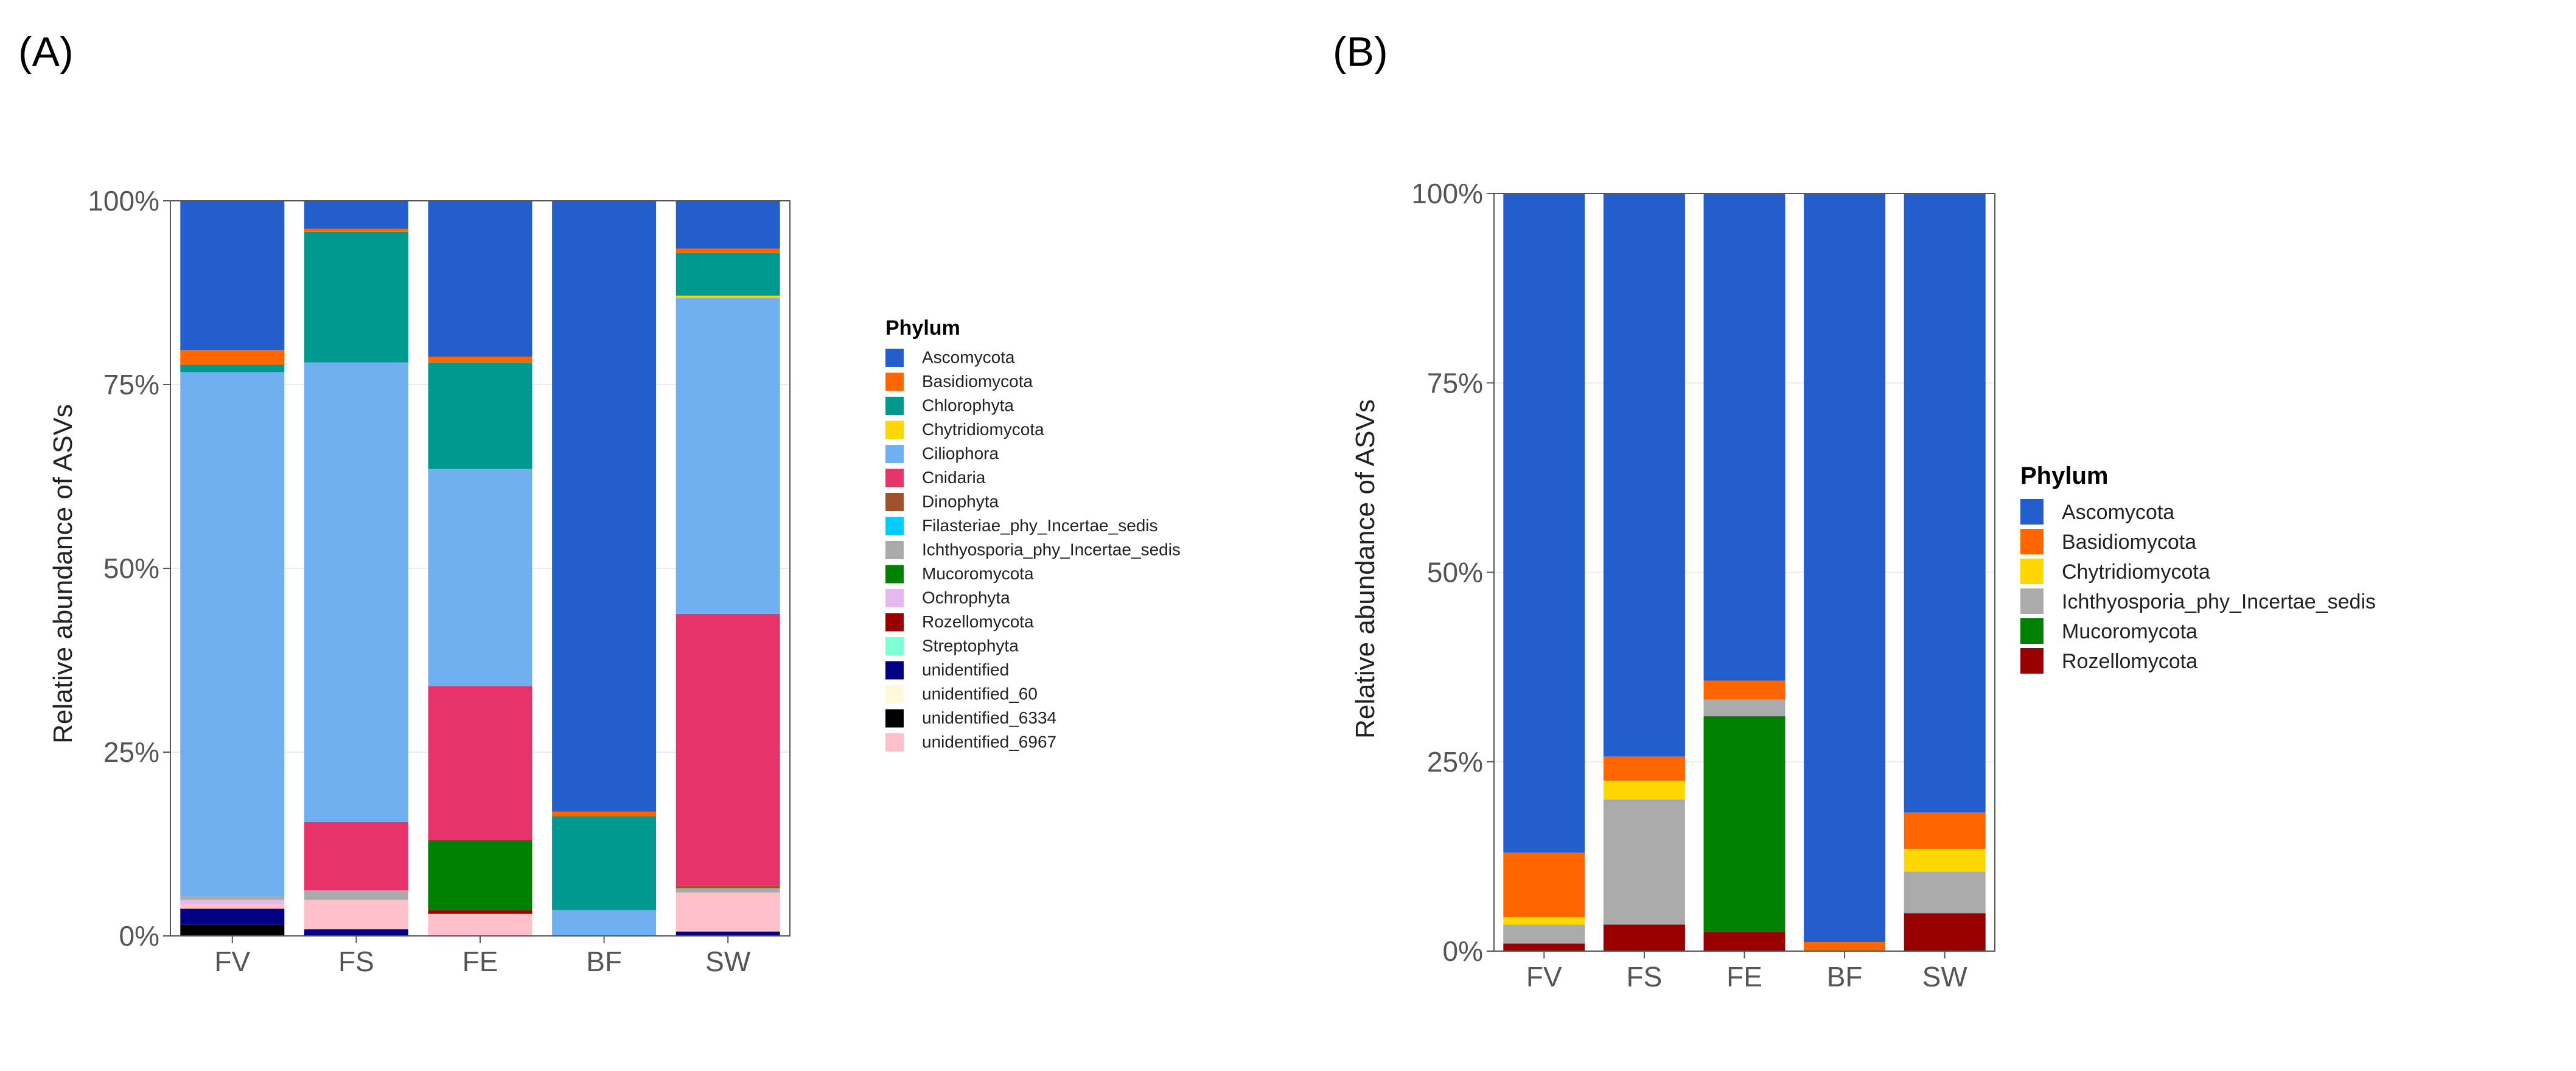  Describe the element at coordinates (989, 717) in the screenshot. I see `panel-a-legend-label-unidentified-6334: unidentified_6334` at that location.